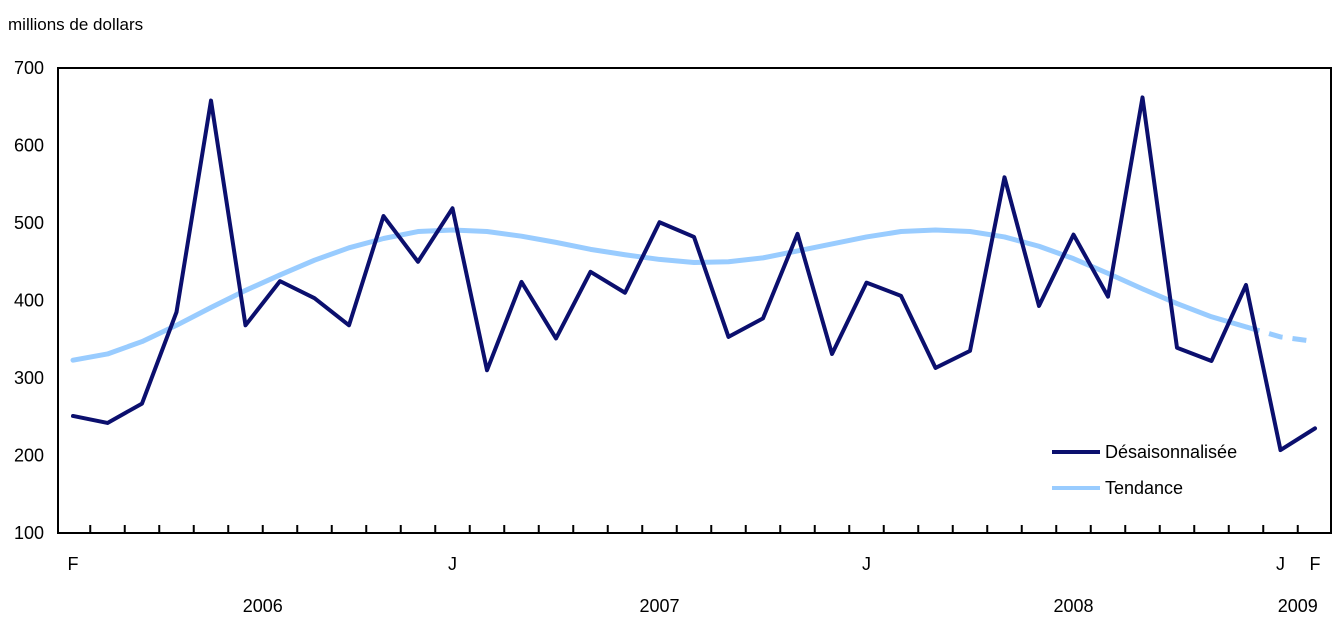  What do you see at coordinates (29, 146) in the screenshot?
I see `y-tick-label-600: 600` at bounding box center [29, 146].